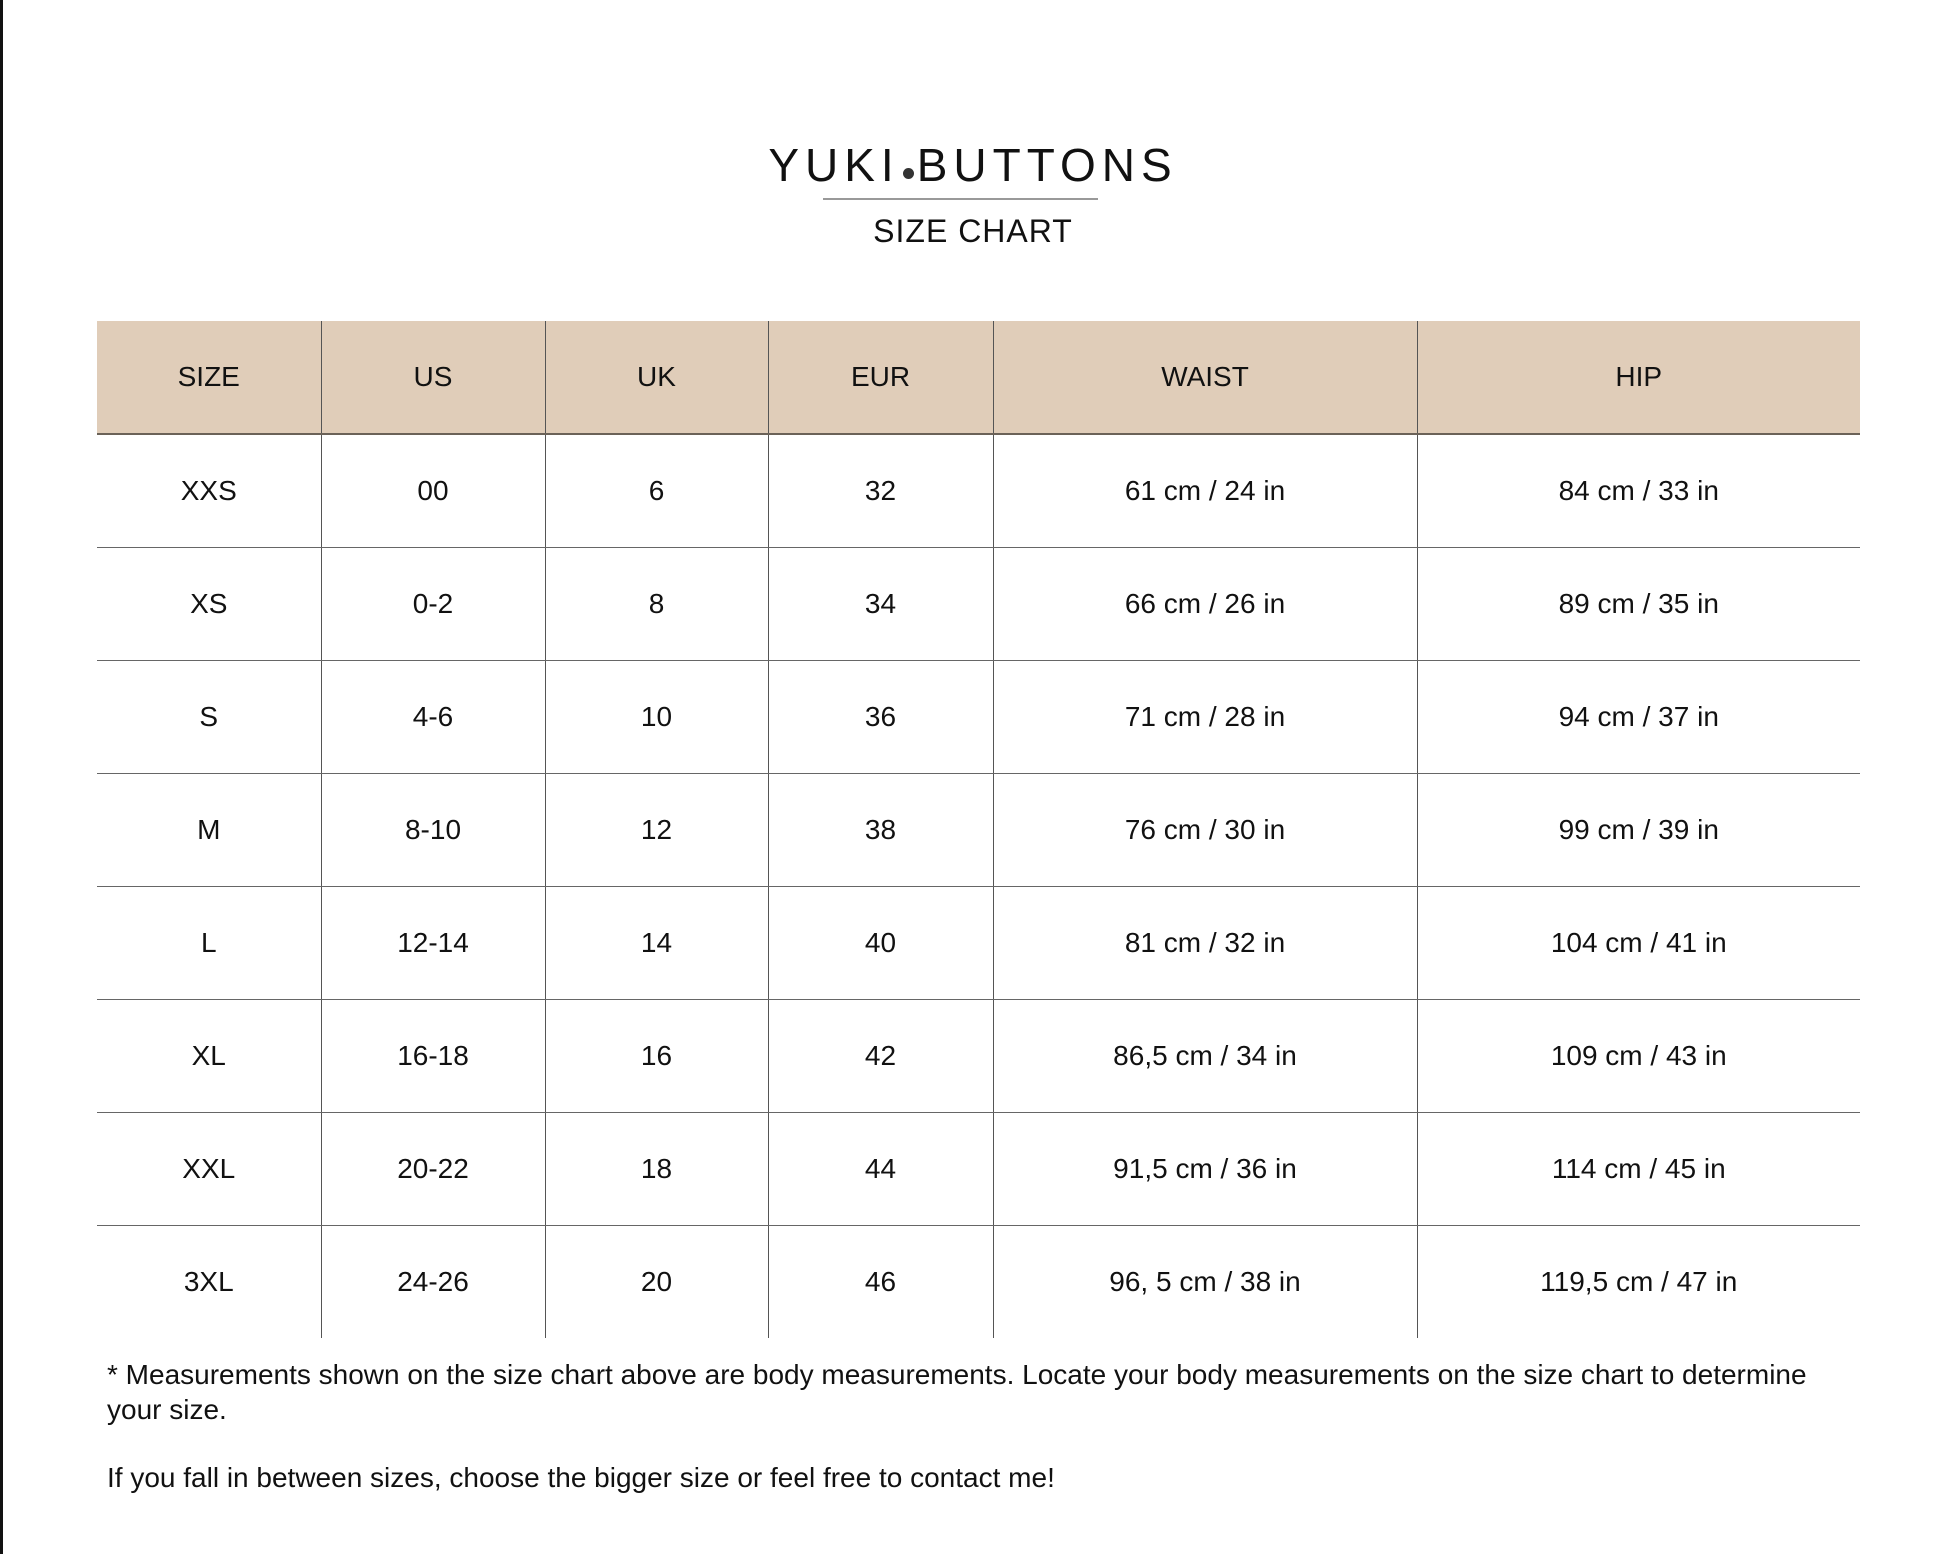 This screenshot has width=1946, height=1554. What do you see at coordinates (656, 830) in the screenshot?
I see `cell-uk: 12` at bounding box center [656, 830].